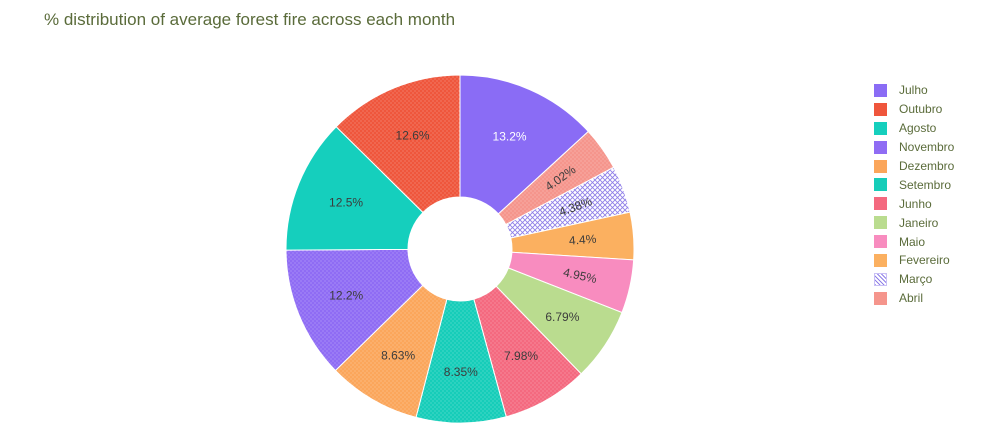 This screenshot has width=984, height=440. Describe the element at coordinates (346, 203) in the screenshot. I see `slice-label-agosto: 12.5%` at that location.